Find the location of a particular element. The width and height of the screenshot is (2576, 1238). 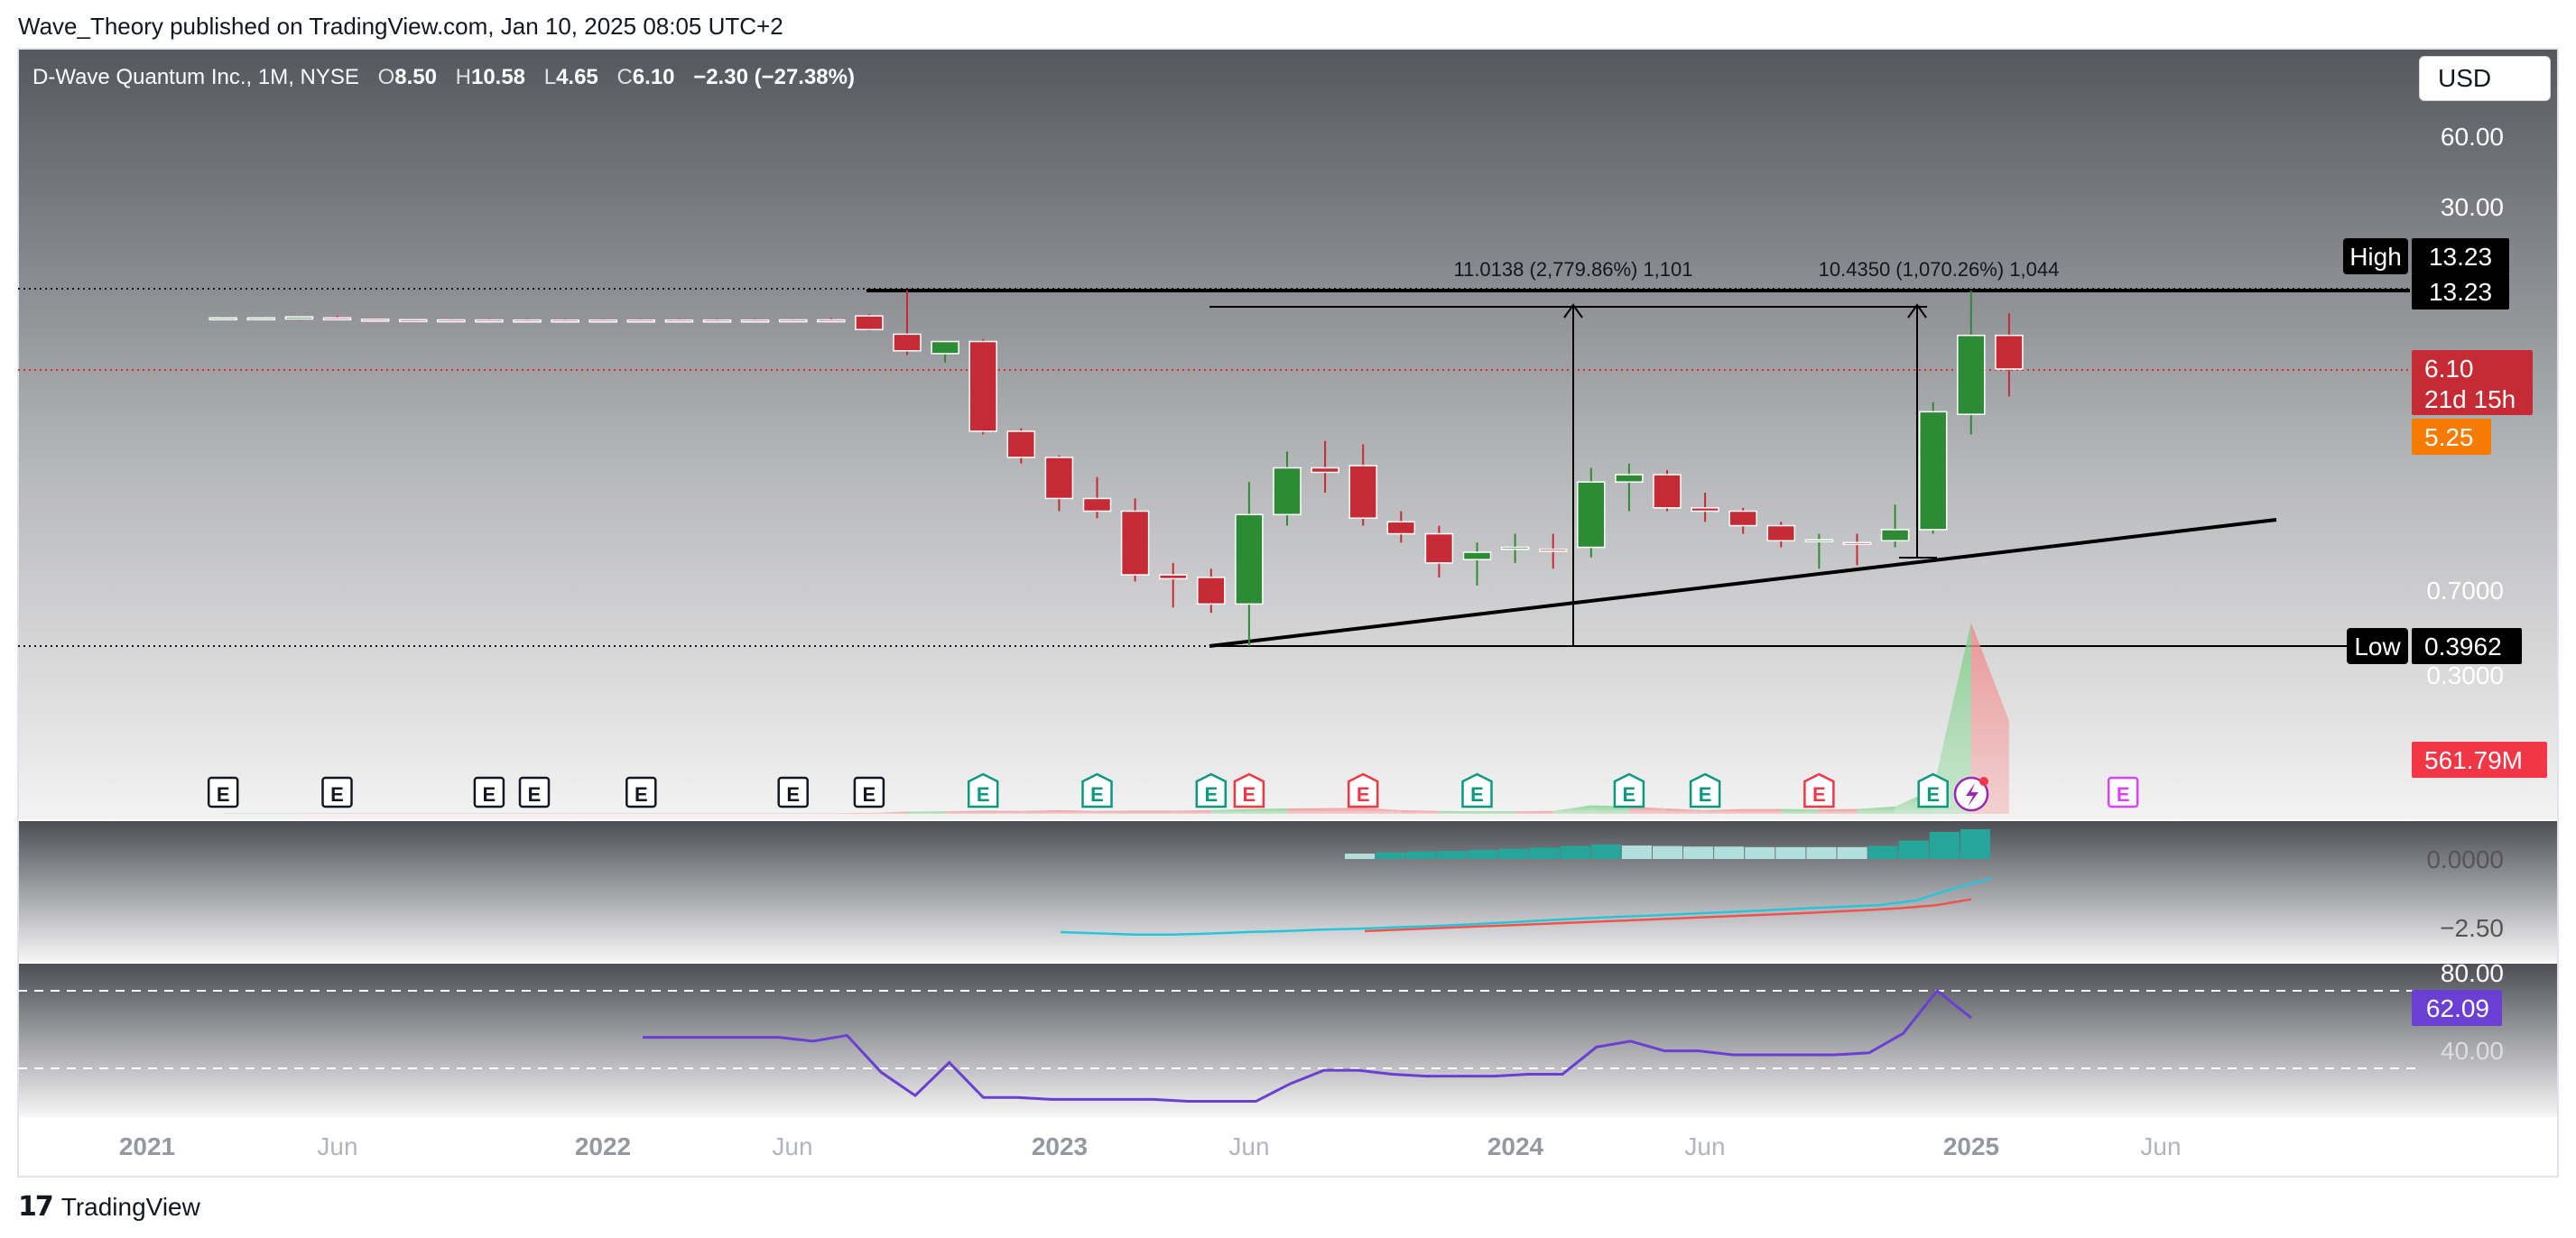

time-tick: 2022 is located at coordinates (603, 1146).